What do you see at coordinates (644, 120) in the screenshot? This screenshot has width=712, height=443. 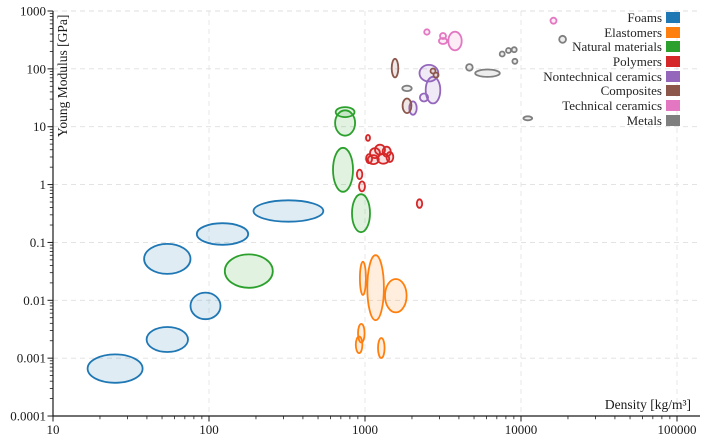 I see `legend-label-metals: Metals` at bounding box center [644, 120].